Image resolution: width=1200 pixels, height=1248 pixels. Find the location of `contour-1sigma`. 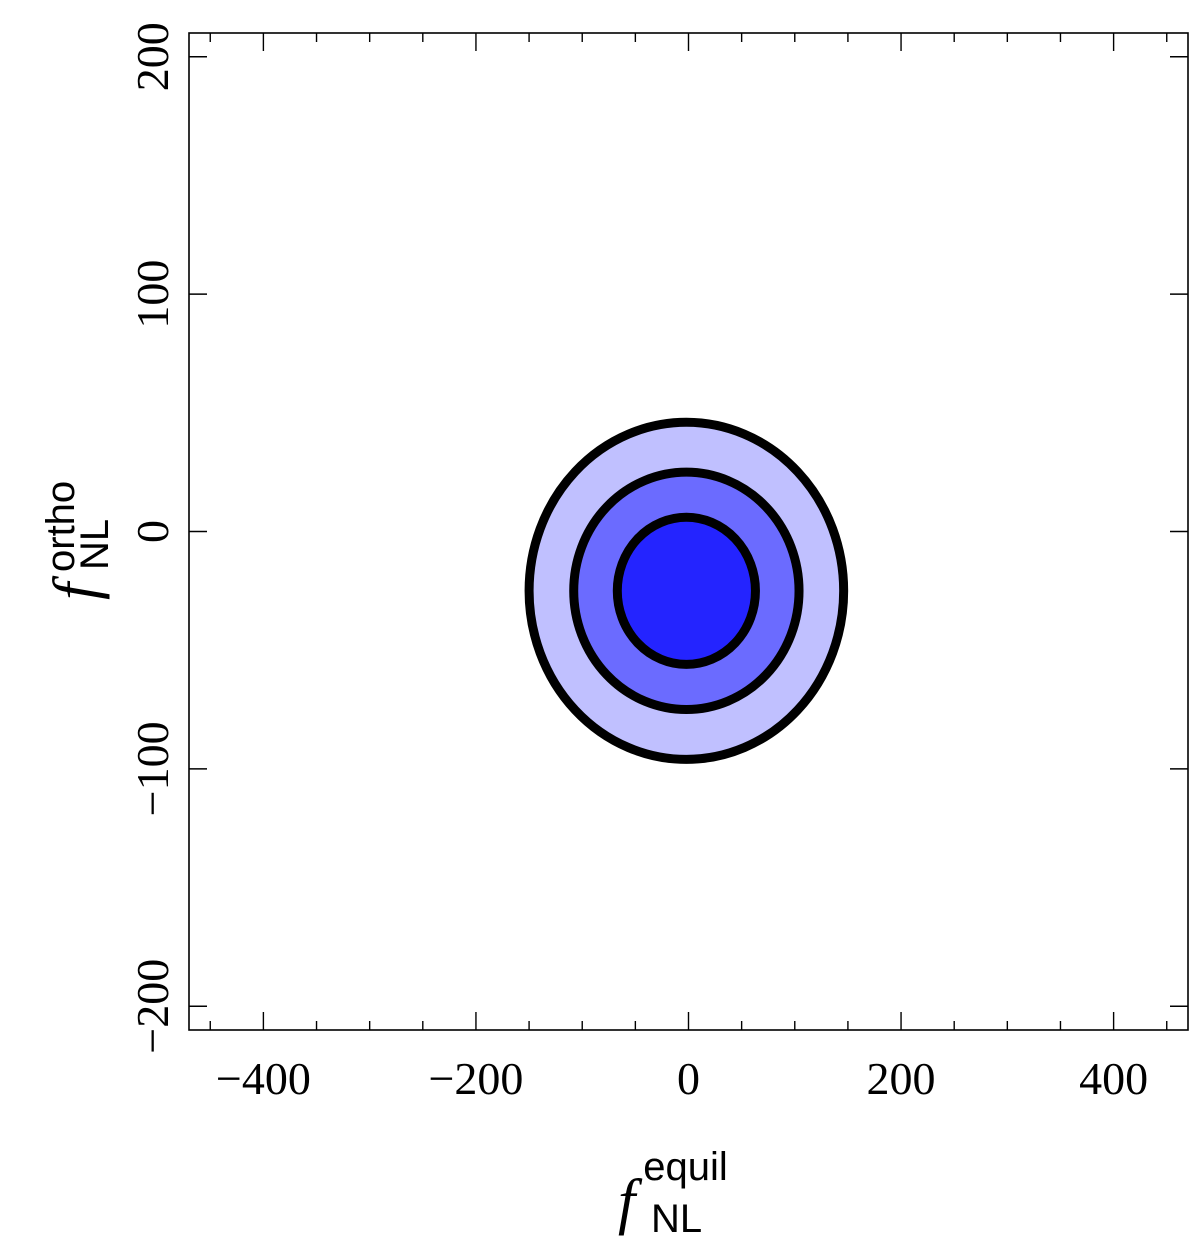

contour-1sigma is located at coordinates (686, 590).